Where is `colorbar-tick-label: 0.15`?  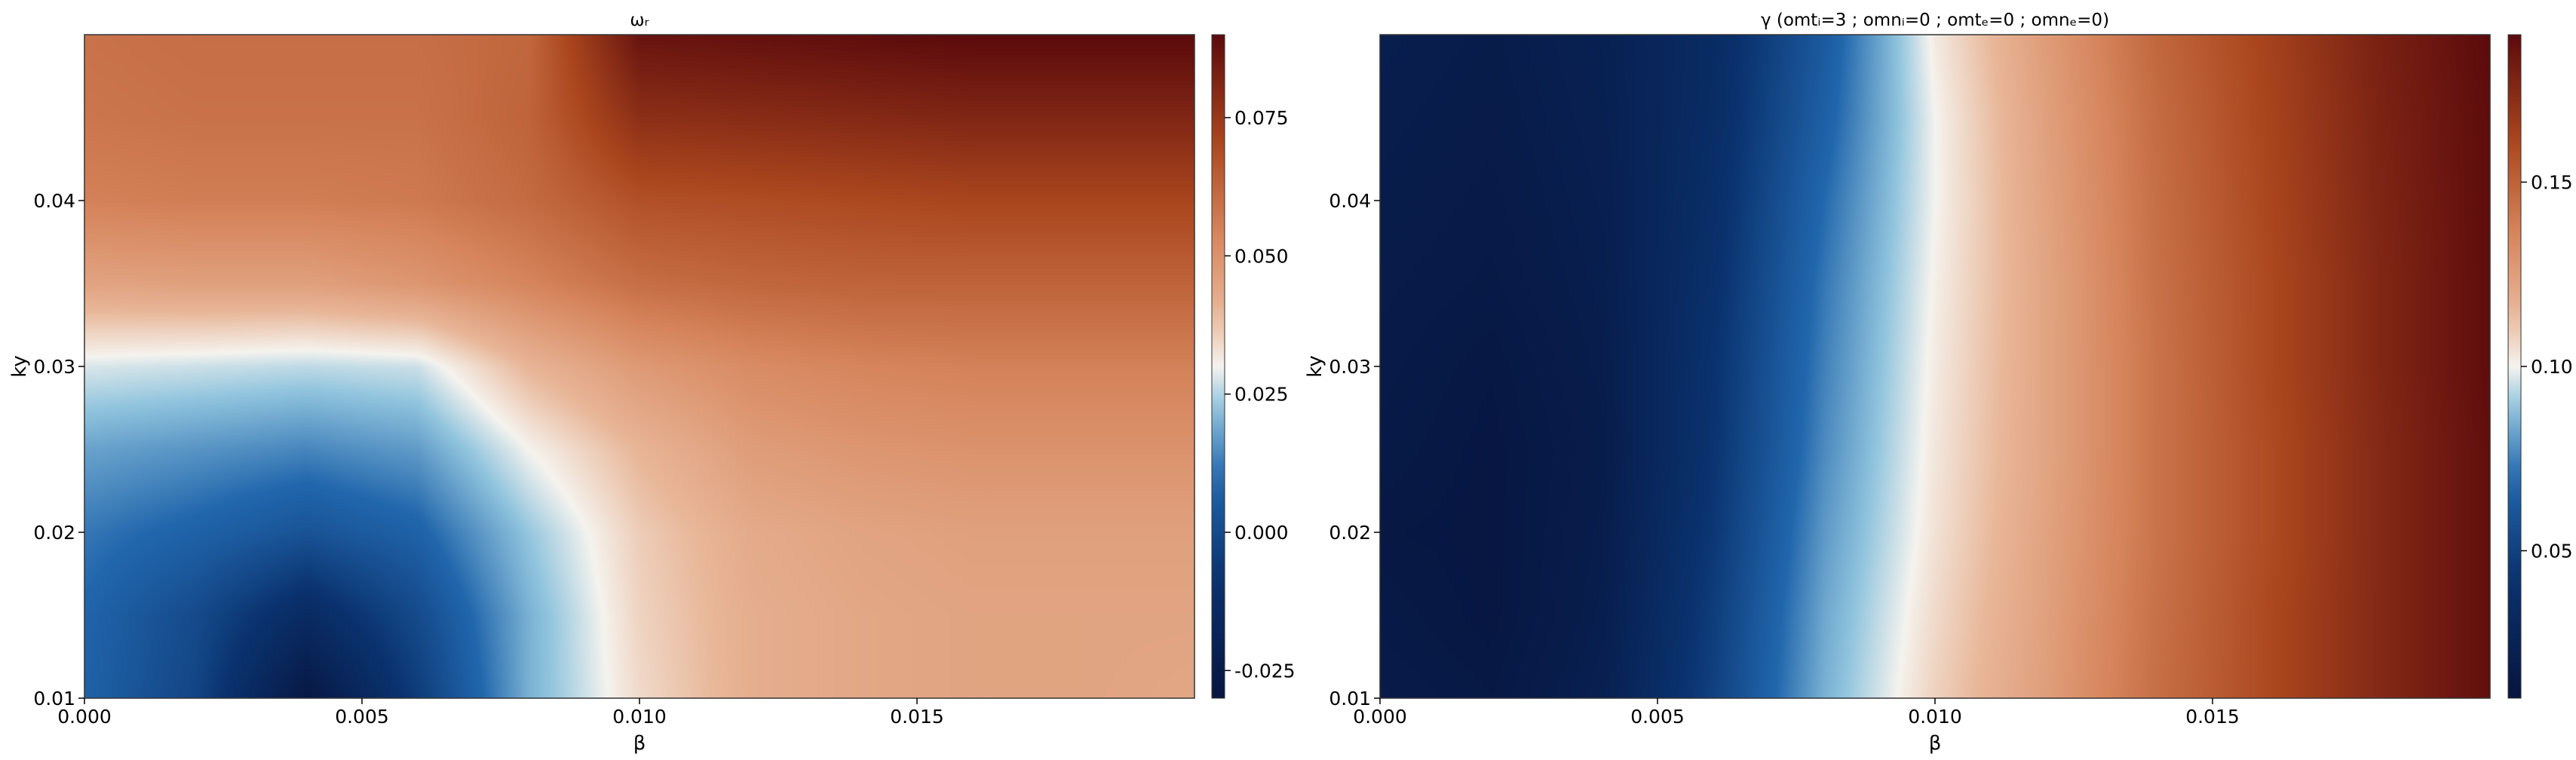 colorbar-tick-label: 0.15 is located at coordinates (2552, 183).